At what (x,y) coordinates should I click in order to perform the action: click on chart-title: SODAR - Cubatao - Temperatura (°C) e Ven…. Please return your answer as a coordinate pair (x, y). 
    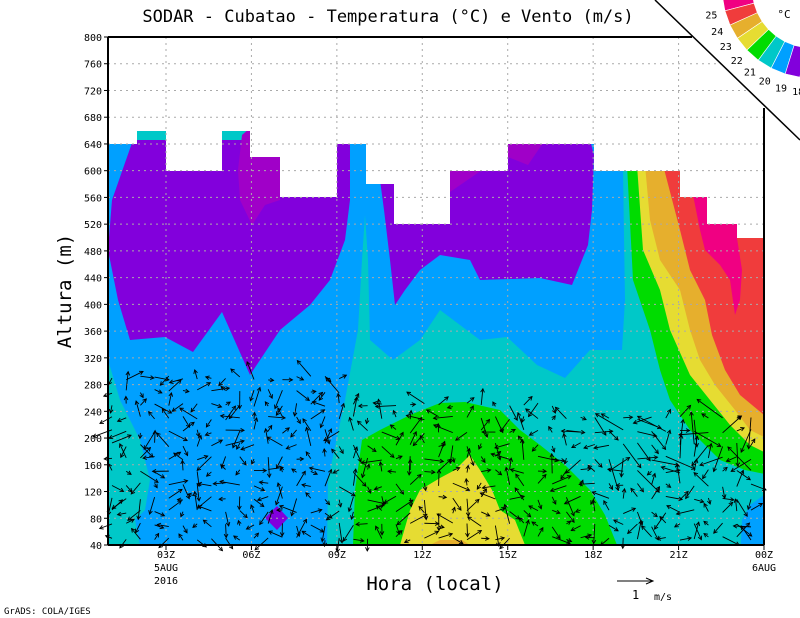
    Looking at the image, I should click on (387, 17).